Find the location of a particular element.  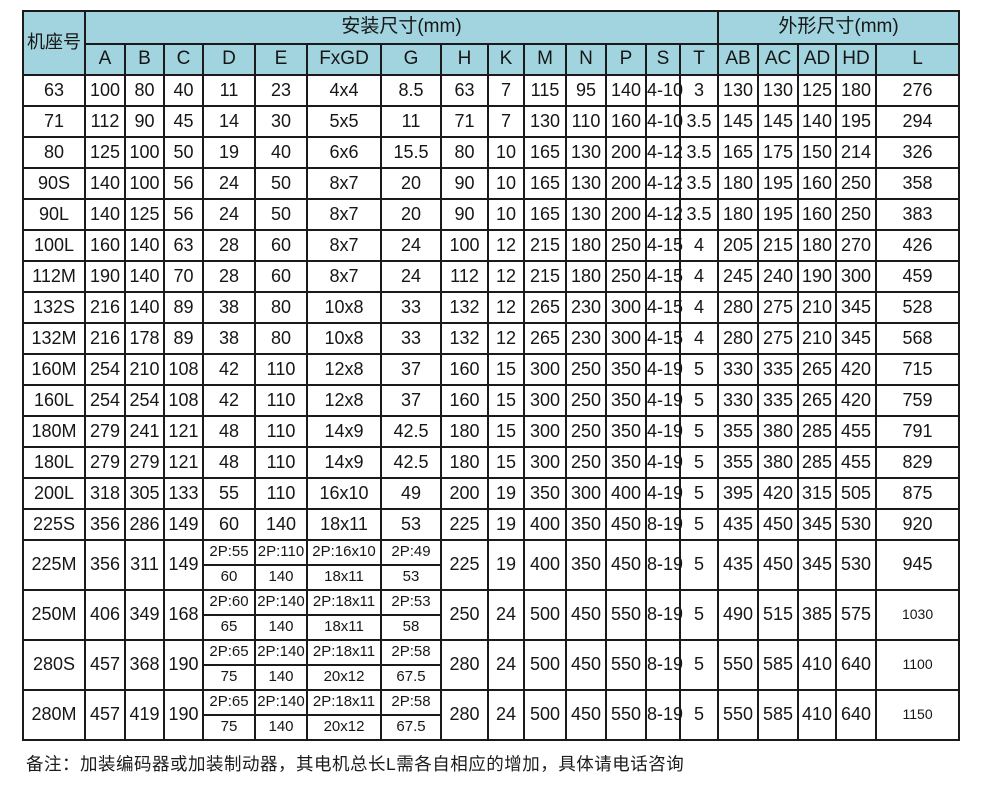

cell: 10x8 is located at coordinates (344, 338).